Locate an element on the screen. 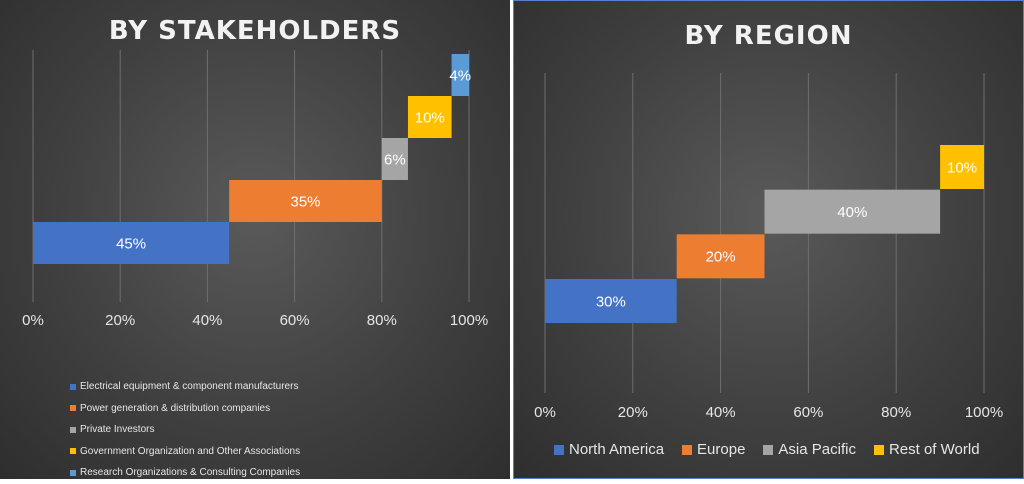 This screenshot has height=484, width=1024. legend-item: Europe is located at coordinates (713, 449).